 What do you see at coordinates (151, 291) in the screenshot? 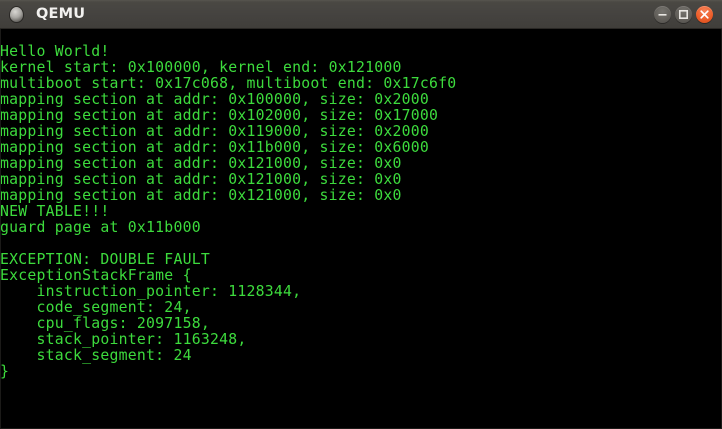
I see `terminal-line: instruction_pointer: 1128344,` at bounding box center [151, 291].